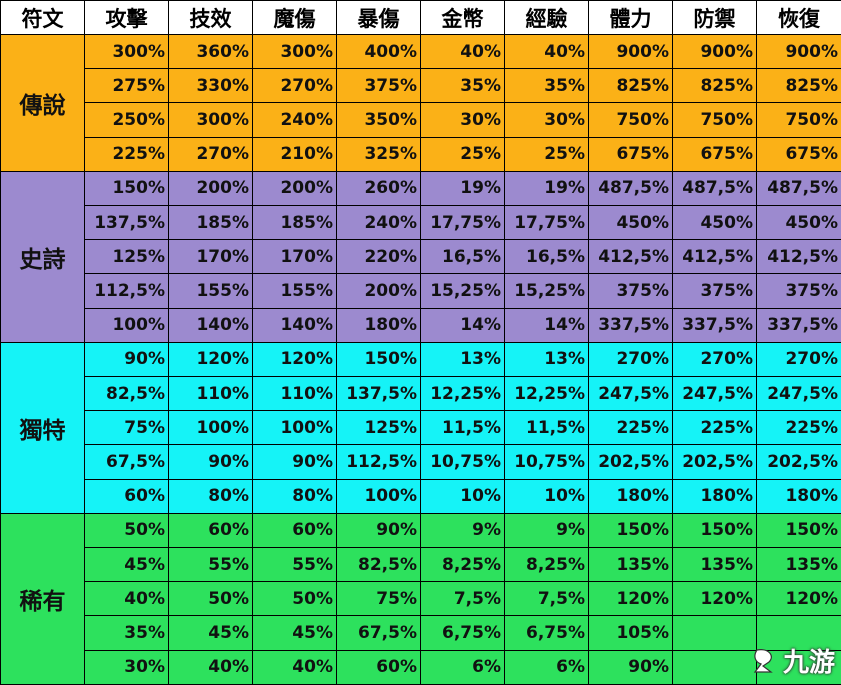 This screenshot has height=685, width=841. What do you see at coordinates (127, 394) in the screenshot?
I see `table-cell: 82,5%` at bounding box center [127, 394].